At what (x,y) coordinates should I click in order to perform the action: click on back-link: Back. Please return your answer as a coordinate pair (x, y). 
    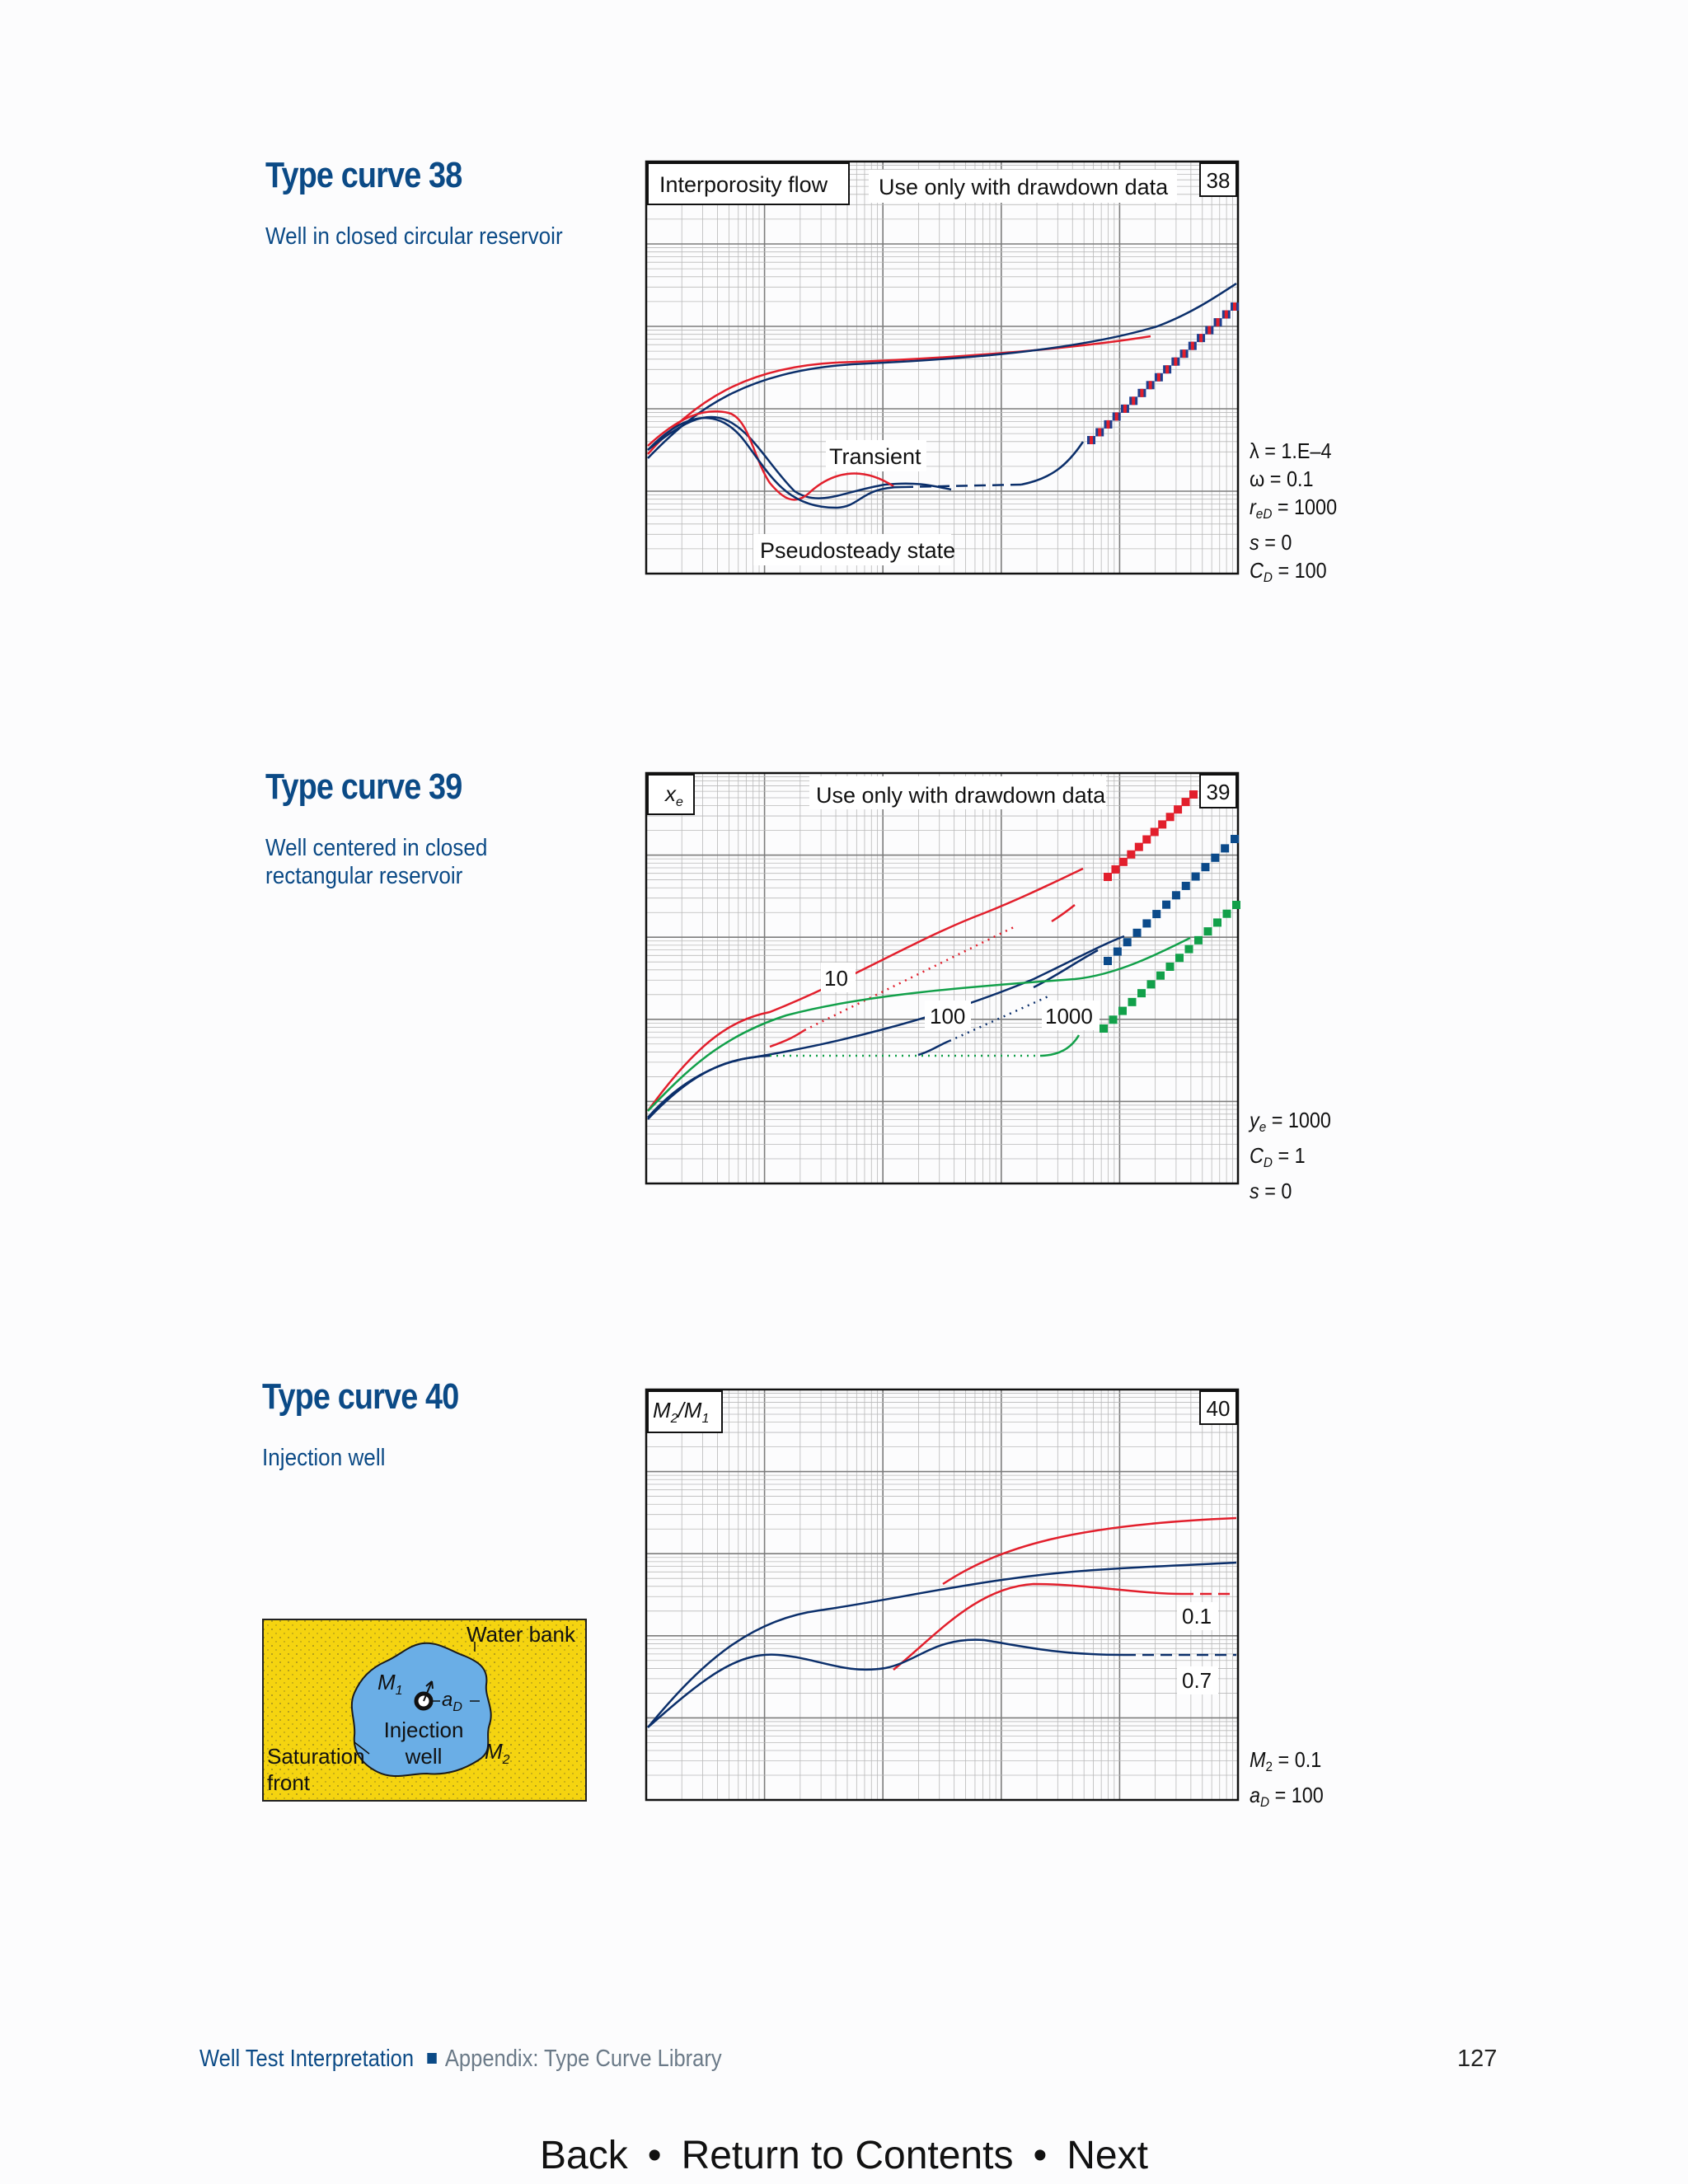
    Looking at the image, I should click on (584, 2155).